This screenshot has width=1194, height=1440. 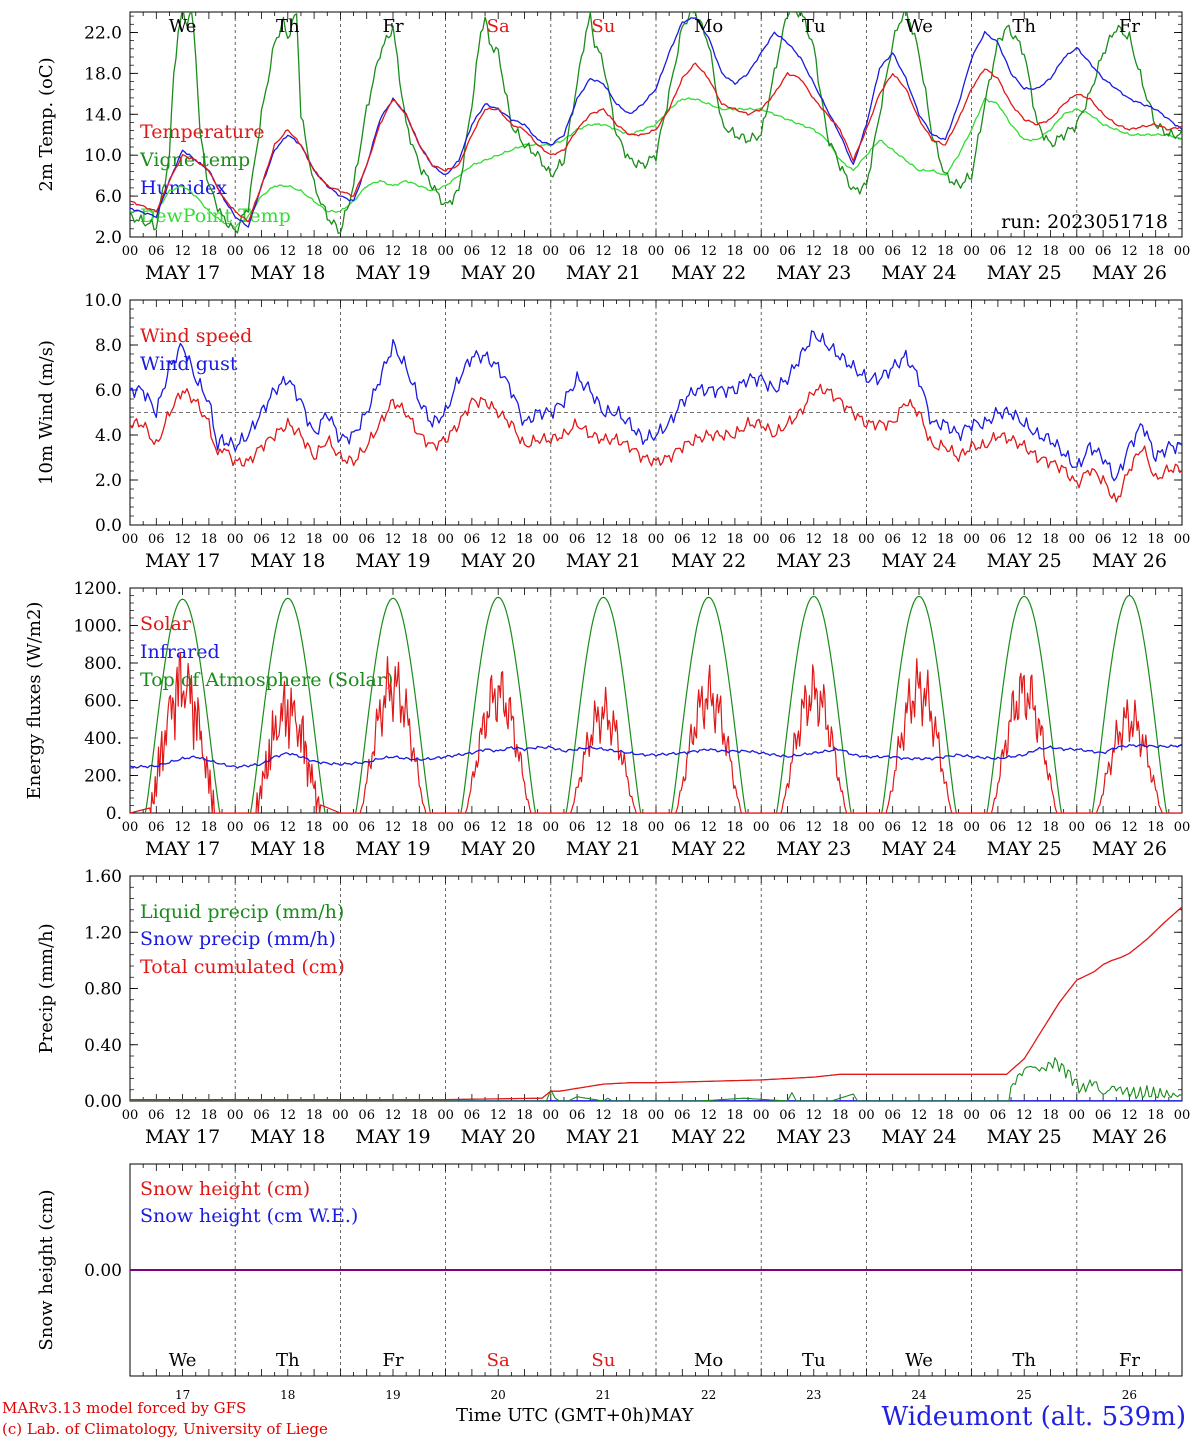 What do you see at coordinates (498, 561) in the screenshot?
I see `date-label: MAY 20` at bounding box center [498, 561].